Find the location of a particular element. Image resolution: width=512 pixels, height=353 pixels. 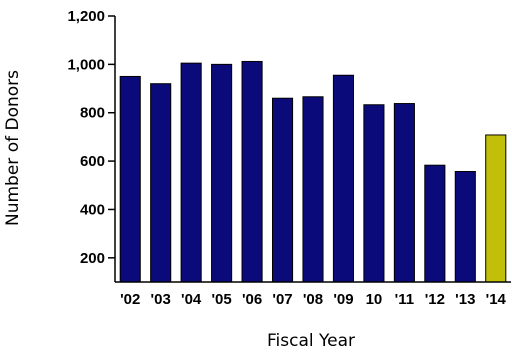

x-tick-label: '02 is located at coordinates (130, 299).